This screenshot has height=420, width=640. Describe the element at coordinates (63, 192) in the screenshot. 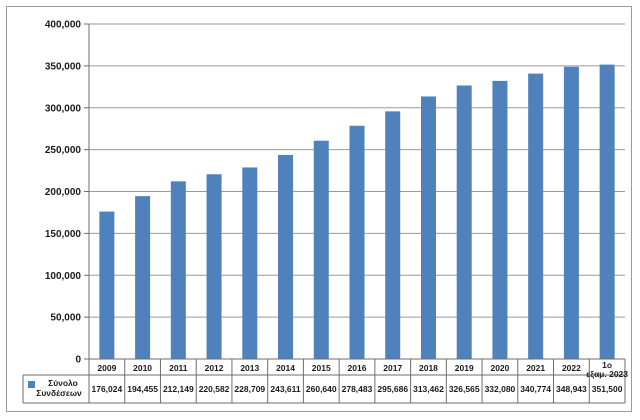

I see `y-tick-label: 200,000` at that location.